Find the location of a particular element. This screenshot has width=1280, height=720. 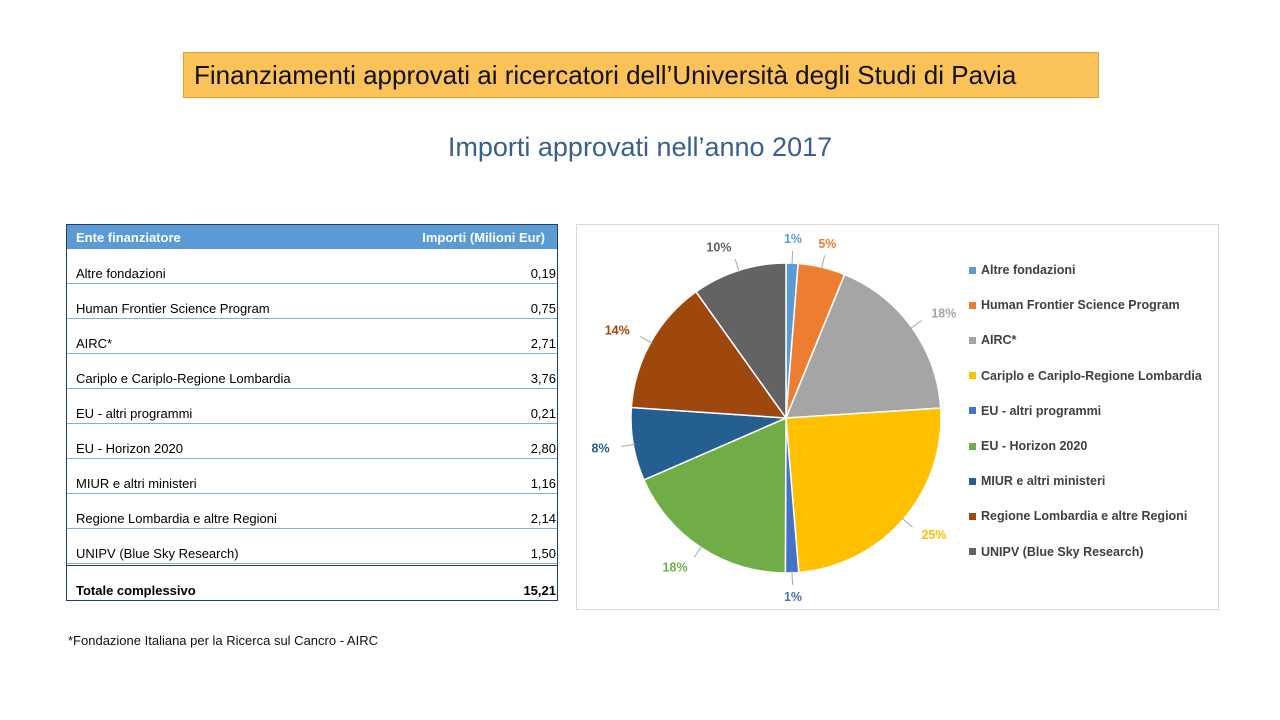

table-total-row: Totale complessivo 15,21 is located at coordinates (312, 582).